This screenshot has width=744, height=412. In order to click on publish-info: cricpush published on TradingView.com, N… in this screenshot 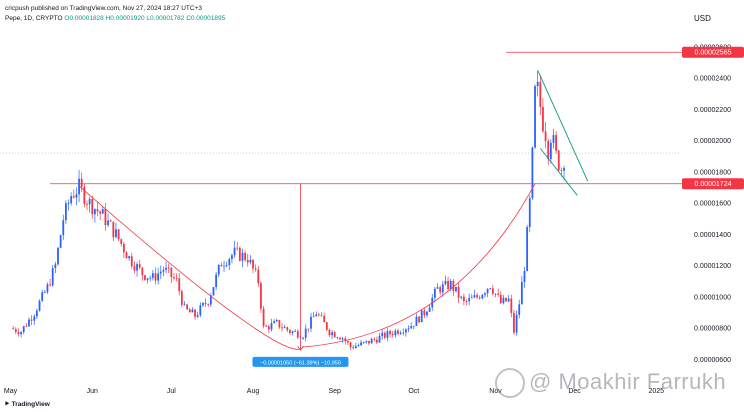, I will do `click(103, 8)`.